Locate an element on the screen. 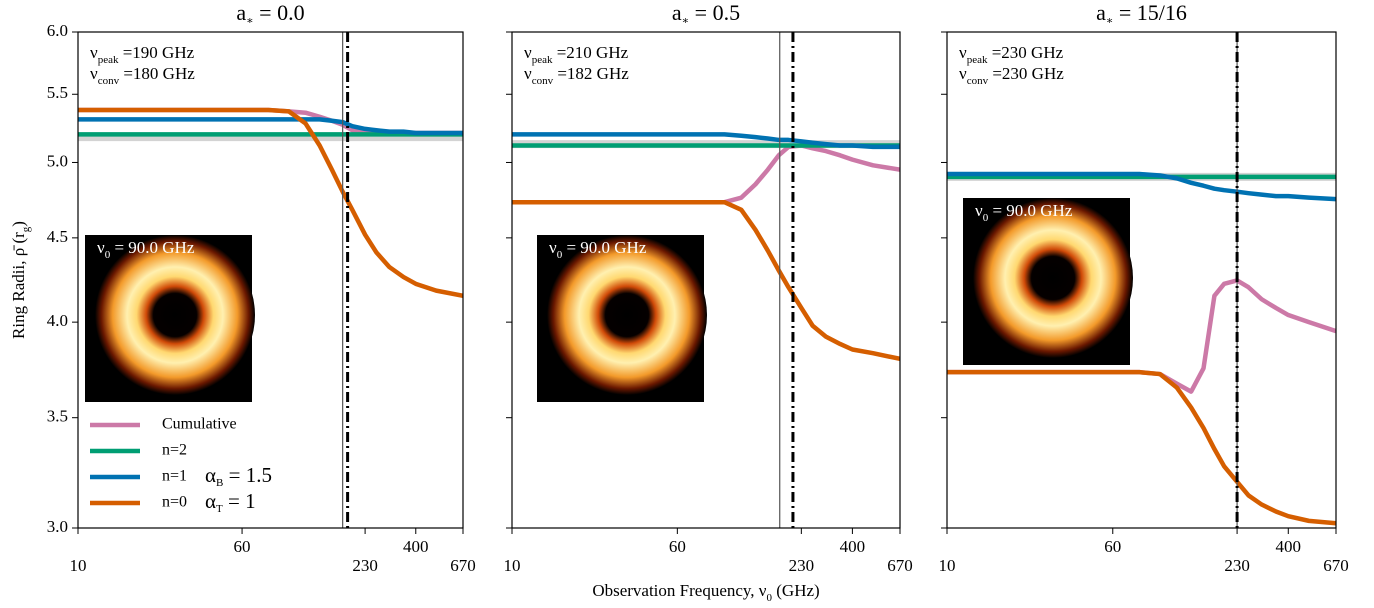 The image size is (1374, 608). annotation-part: =180 GHz is located at coordinates (157, 73).